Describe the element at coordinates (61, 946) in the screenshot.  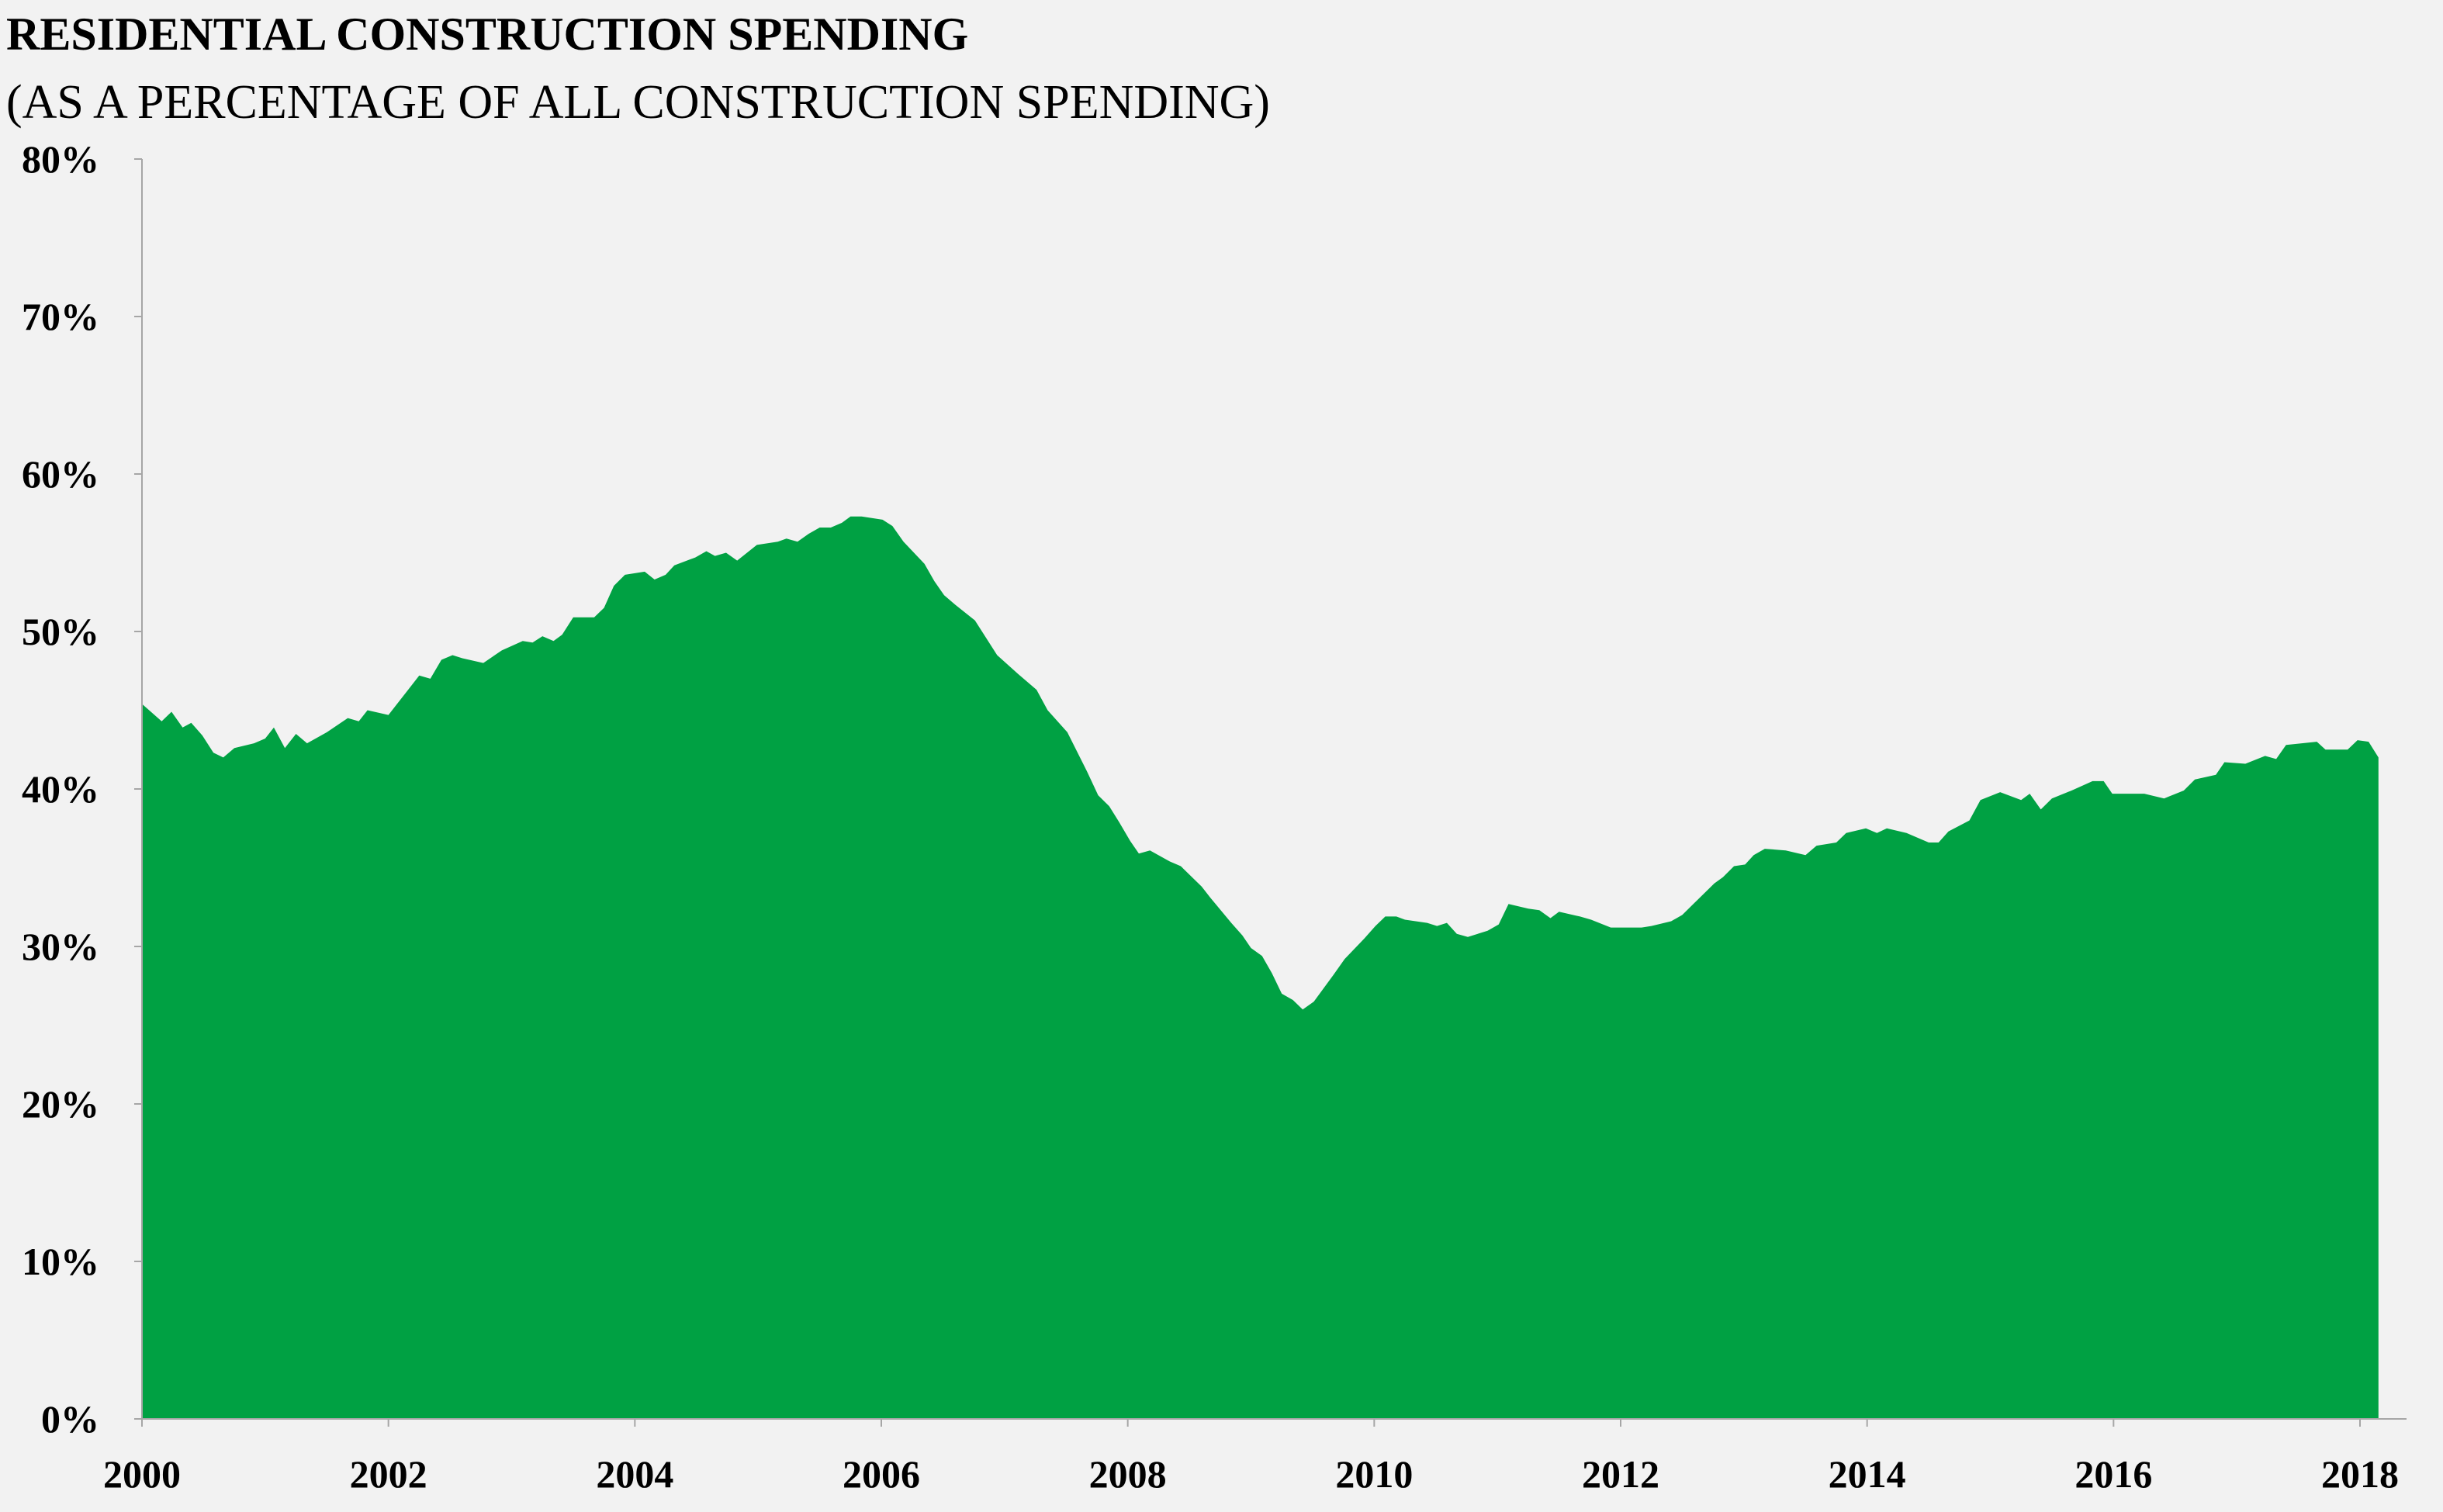
I see `y-tick-label: 30%` at that location.